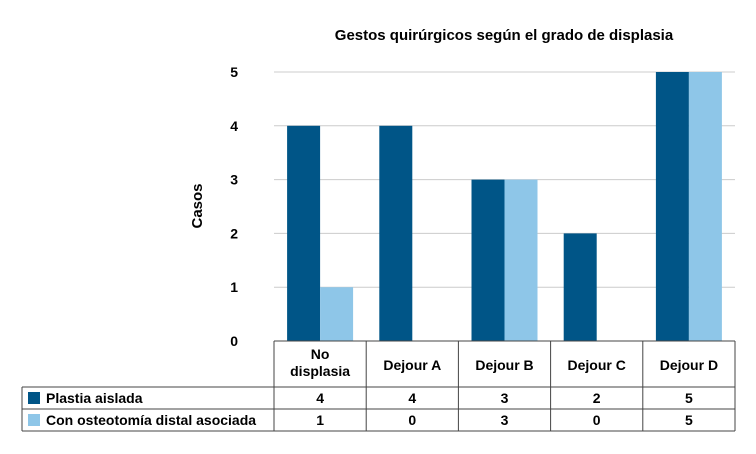 This screenshot has height=454, width=756. Describe the element at coordinates (234, 72) in the screenshot. I see `y-tick-label: 5` at that location.